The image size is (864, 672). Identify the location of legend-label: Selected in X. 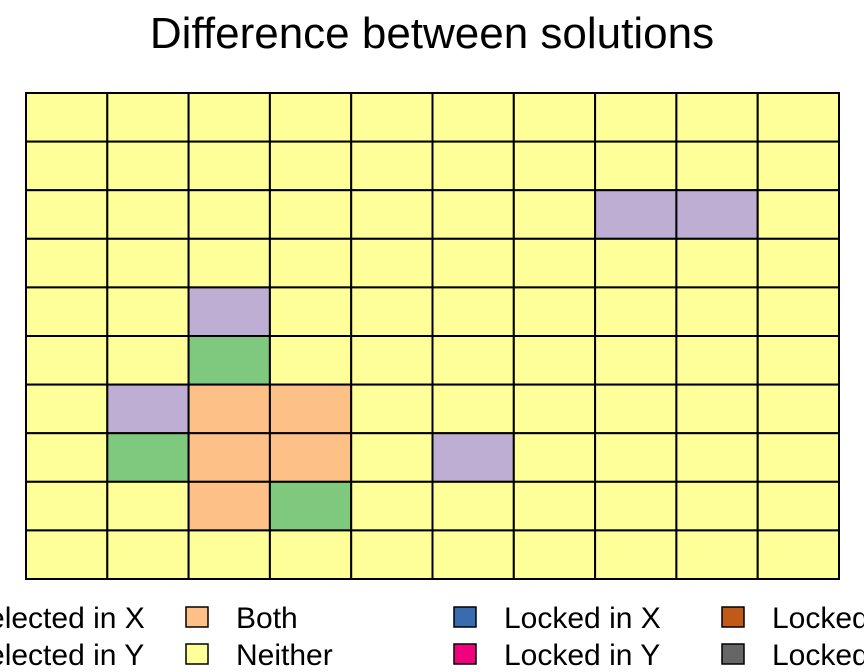
(72, 618).